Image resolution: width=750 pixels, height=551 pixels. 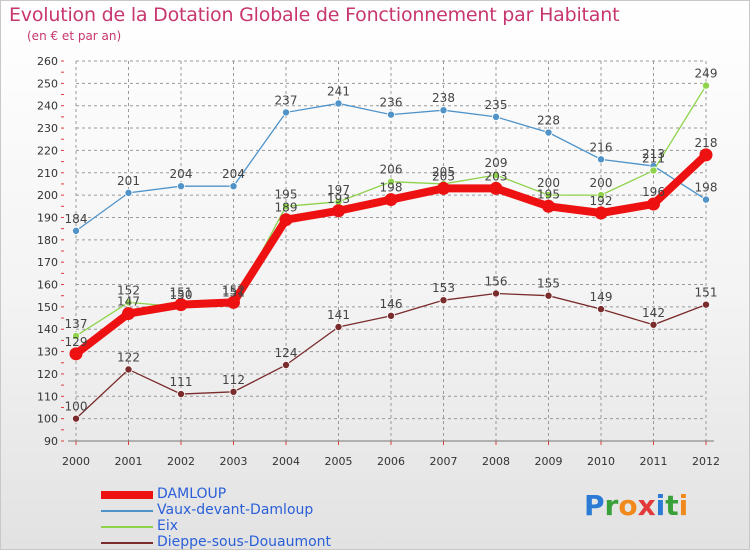 I want to click on y-tick-label: 180, so click(x=47, y=240).